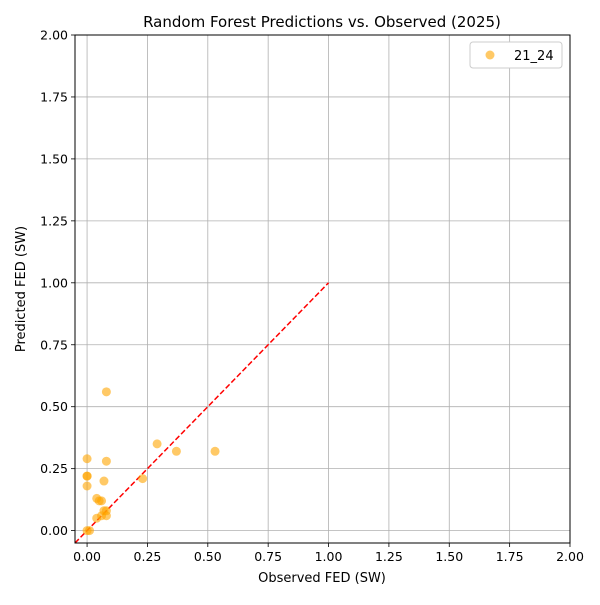 The height and width of the screenshot is (605, 600). Describe the element at coordinates (54, 220) in the screenshot. I see `y-tick-label: 1.25` at that location.